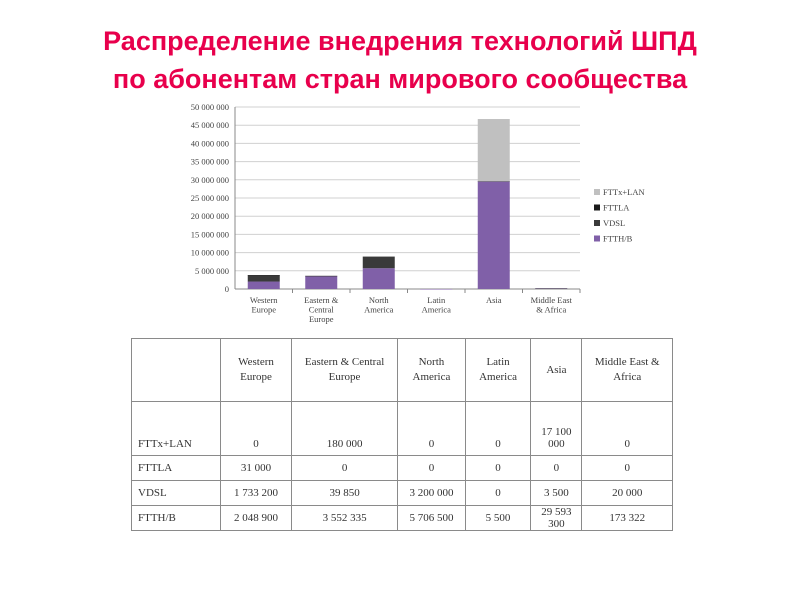 This screenshot has width=800, height=600. I want to click on table-cell: 173 322, so click(627, 518).